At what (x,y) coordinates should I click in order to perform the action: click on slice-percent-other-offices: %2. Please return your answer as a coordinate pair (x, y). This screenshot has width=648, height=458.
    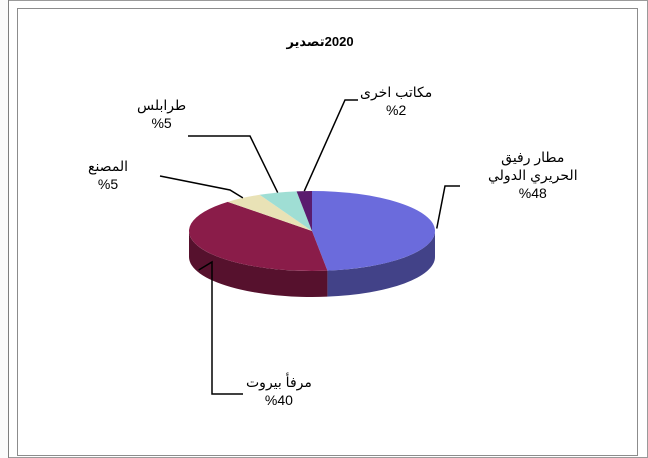
    Looking at the image, I should click on (396, 110).